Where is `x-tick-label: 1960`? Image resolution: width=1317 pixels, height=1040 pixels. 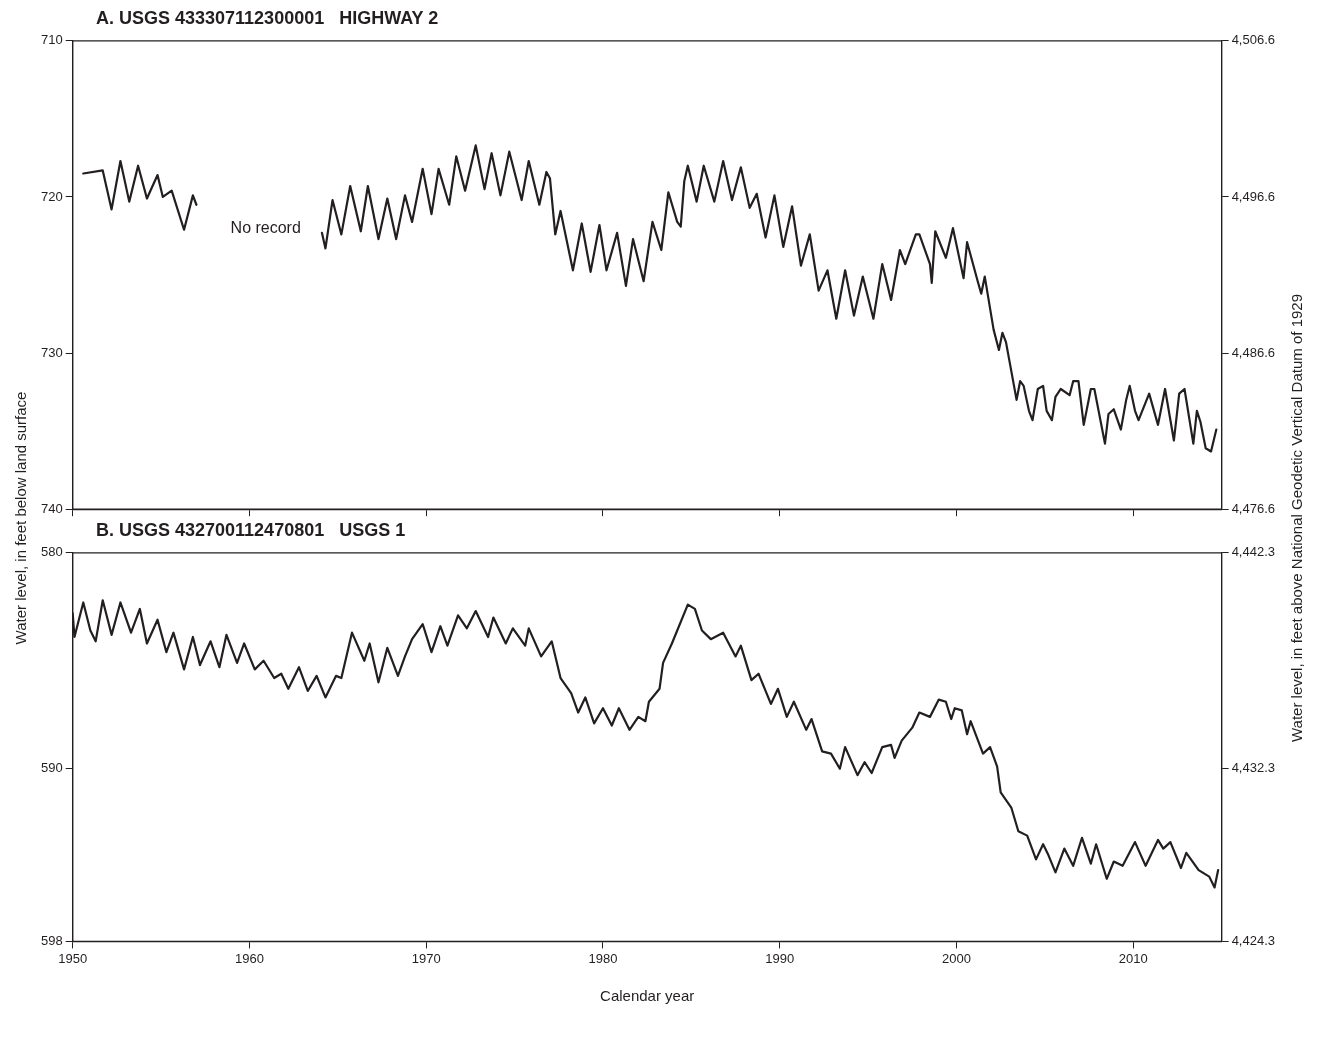
x-tick-label: 1960 is located at coordinates (249, 958).